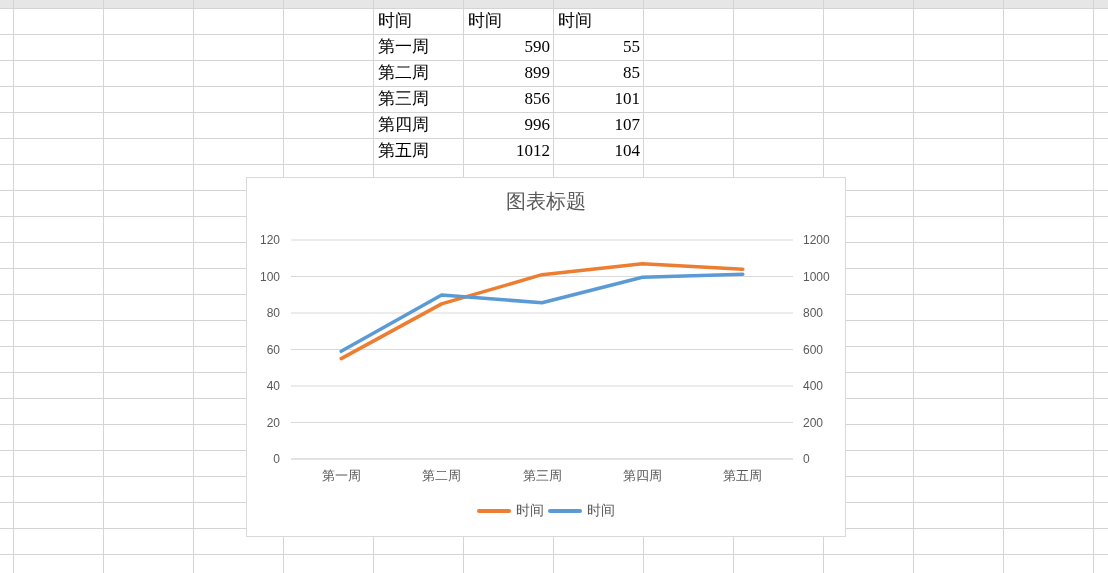 Image resolution: width=1108 pixels, height=573 pixels. What do you see at coordinates (743, 476) in the screenshot?
I see `x-tick-label: 第五周` at bounding box center [743, 476].